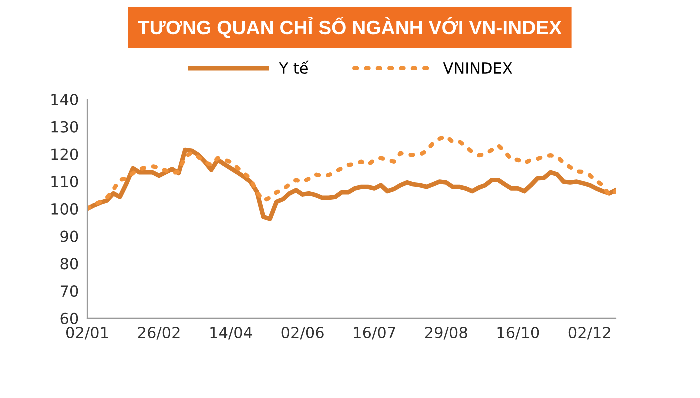  What do you see at coordinates (350, 27) in the screenshot?
I see `chart-title: TƯƠNG QUAN CHỈ SỐ NGÀNH VỚI VN-INDEX` at bounding box center [350, 27].